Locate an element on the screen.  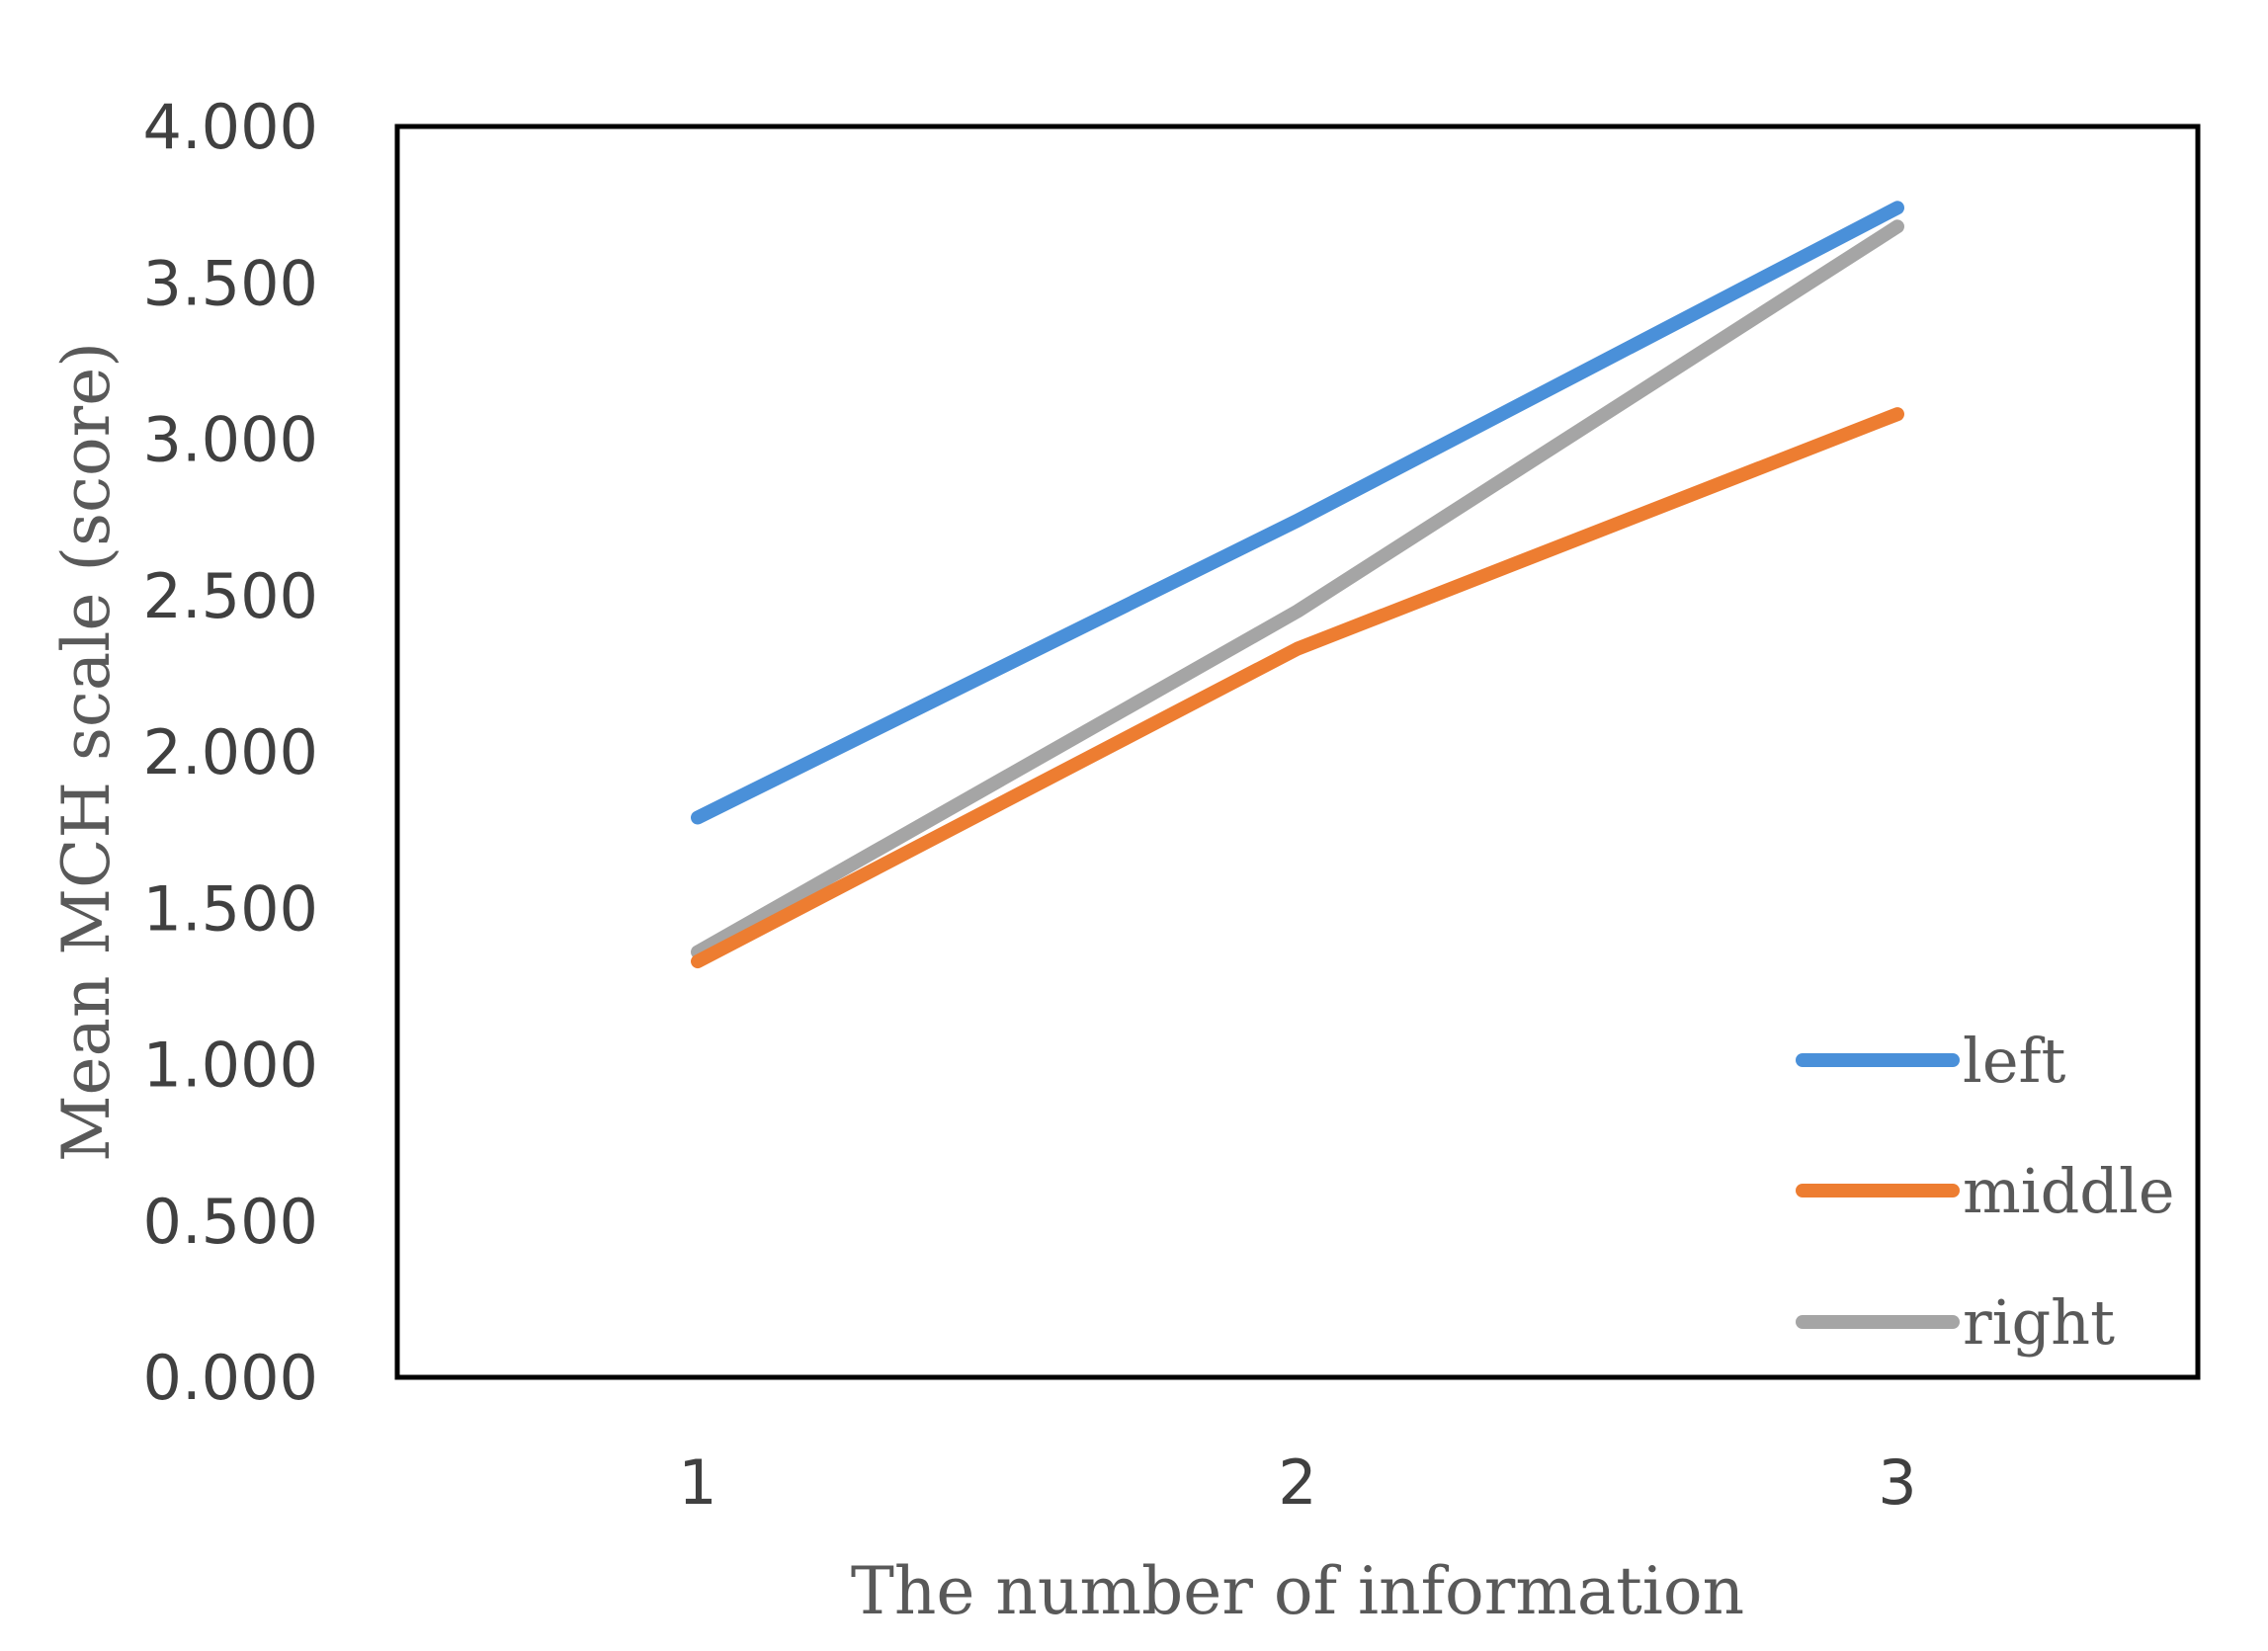
x-tick-label: 2 is located at coordinates (1297, 1482).